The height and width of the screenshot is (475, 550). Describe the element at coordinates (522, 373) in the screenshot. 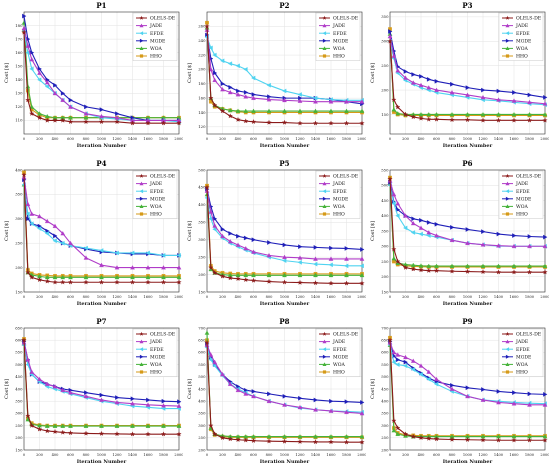

I see `legend-label: HHO` at that location.